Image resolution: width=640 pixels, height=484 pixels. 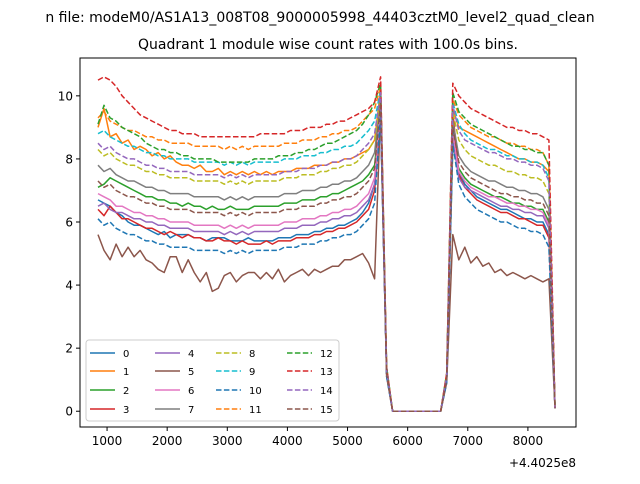 What do you see at coordinates (69, 286) in the screenshot?
I see `y-tick-label: 4` at bounding box center [69, 286].